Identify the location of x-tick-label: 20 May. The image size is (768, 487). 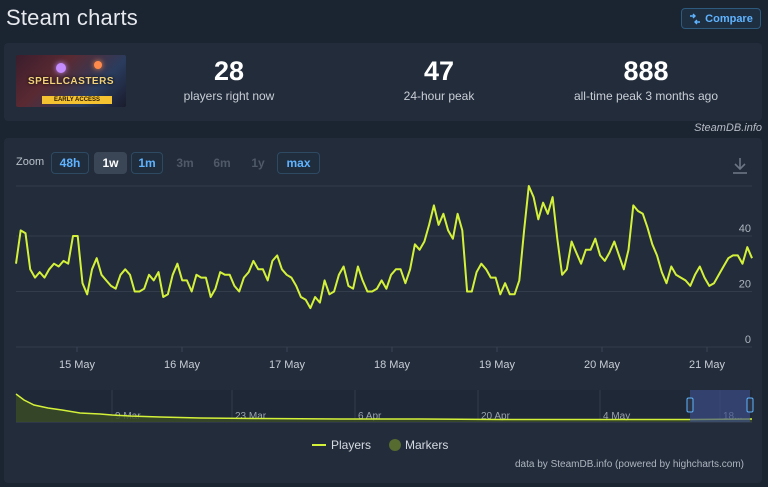
(602, 365).